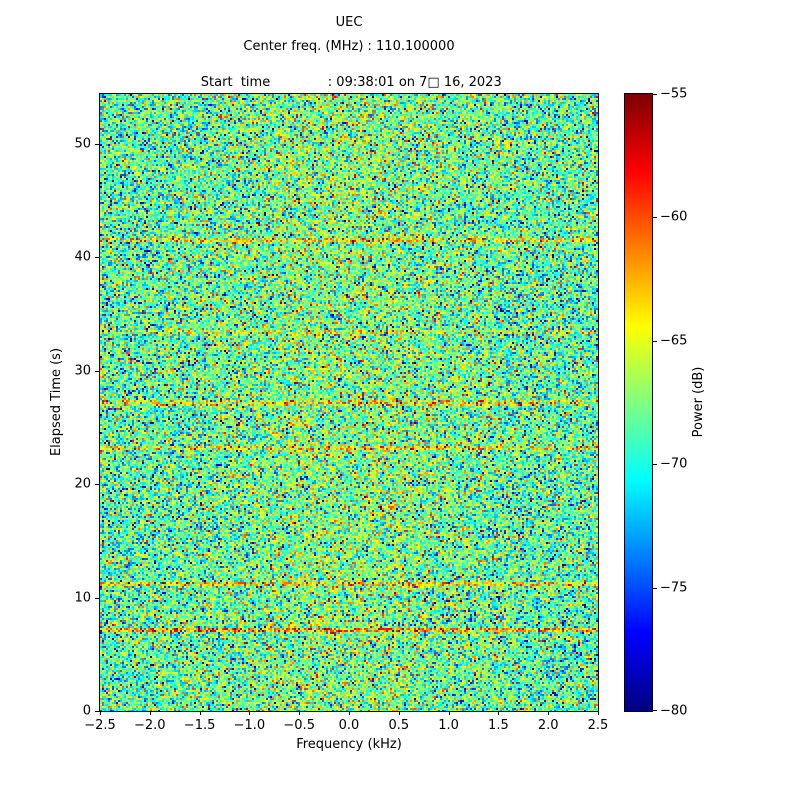 Image resolution: width=800 pixels, height=800 pixels. Describe the element at coordinates (349, 22) in the screenshot. I see `plot-title: UEC` at that location.